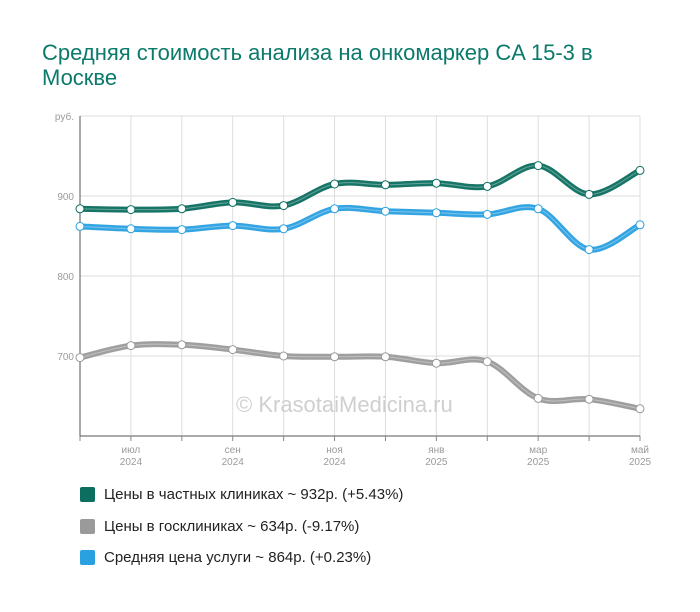 The height and width of the screenshot is (612, 700). I want to click on x-tick-label-month: июл, so click(131, 450).